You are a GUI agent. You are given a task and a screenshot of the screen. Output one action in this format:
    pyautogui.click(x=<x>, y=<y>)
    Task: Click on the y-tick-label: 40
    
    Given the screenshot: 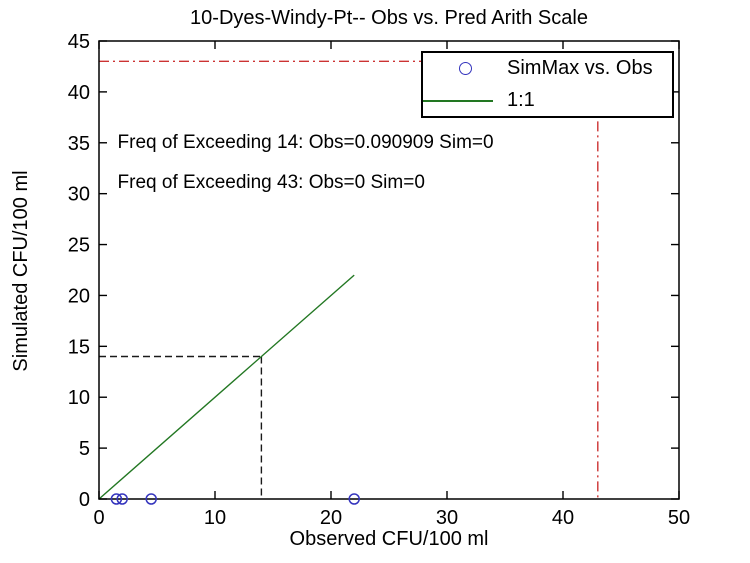 What is the action you would take?
    pyautogui.click(x=79, y=93)
    